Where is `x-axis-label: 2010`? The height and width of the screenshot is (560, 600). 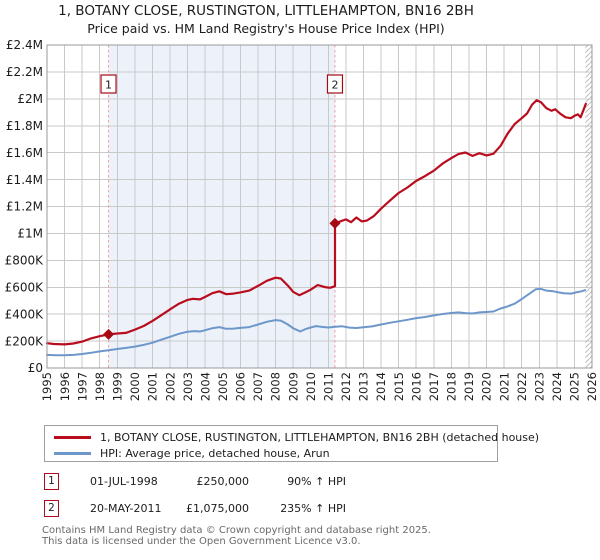 x-axis-label: 2010 is located at coordinates (311, 386).